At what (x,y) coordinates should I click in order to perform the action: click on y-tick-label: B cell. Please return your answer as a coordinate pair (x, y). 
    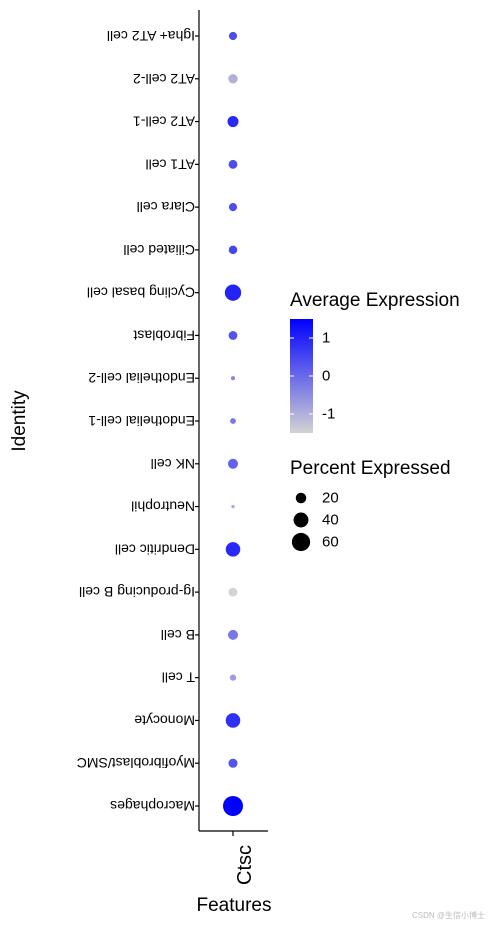
    Looking at the image, I should click on (178, 635).